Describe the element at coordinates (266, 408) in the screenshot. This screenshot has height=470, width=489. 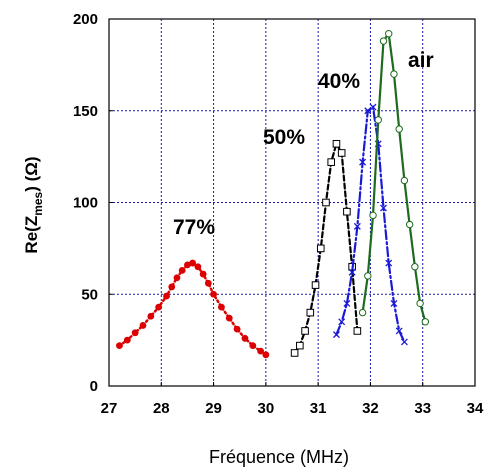
I see `x-tick-label: 30` at that location.